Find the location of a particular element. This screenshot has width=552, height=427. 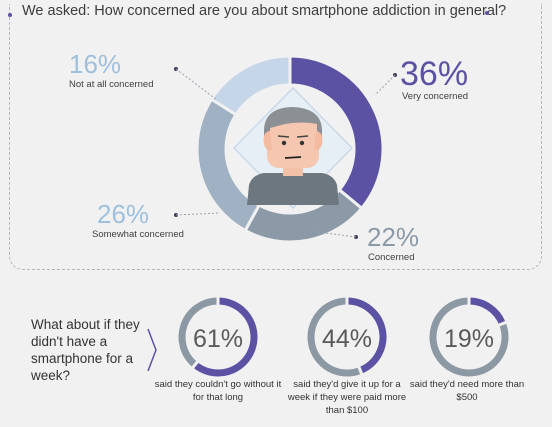

mini-caption-3: said they'd need more than $500 is located at coordinates (467, 391).